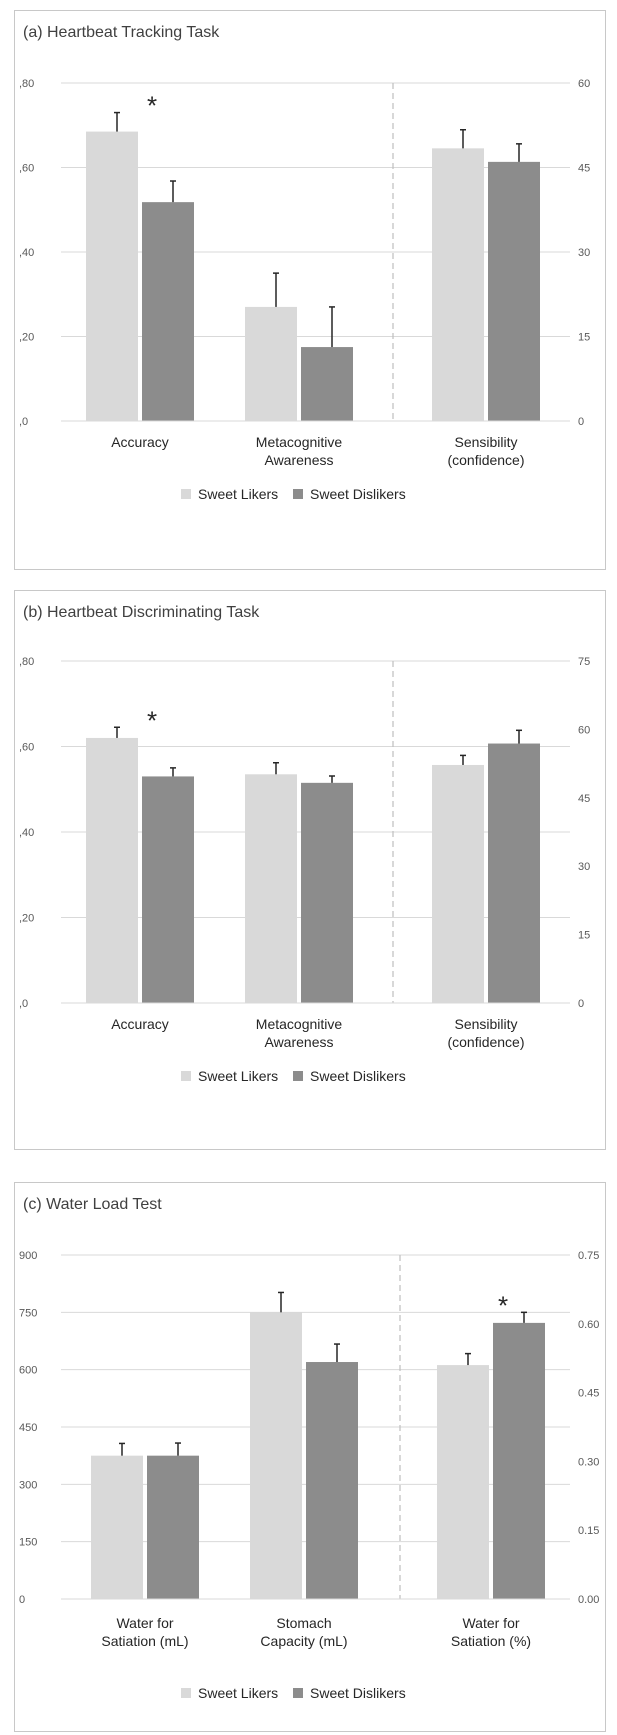 The height and width of the screenshot is (1735, 617). I want to click on left-tick-label: 300, so click(28, 1485).